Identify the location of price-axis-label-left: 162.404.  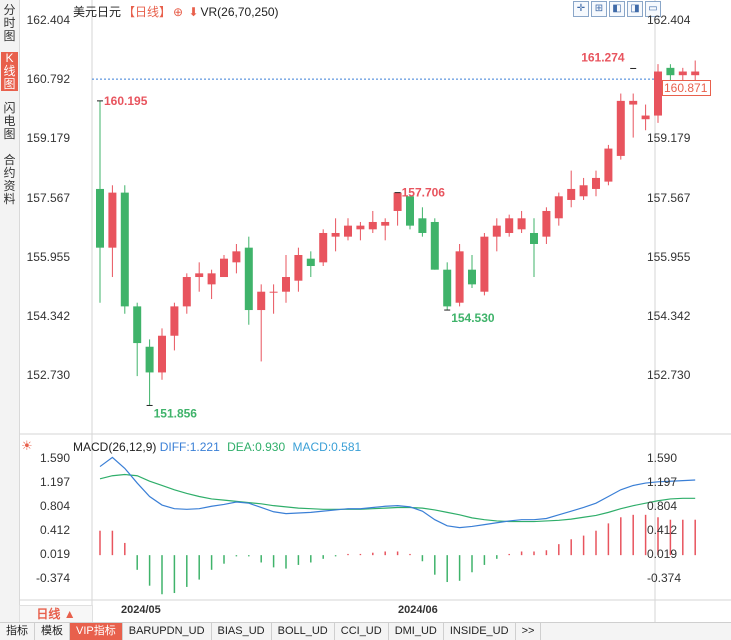
(48, 20).